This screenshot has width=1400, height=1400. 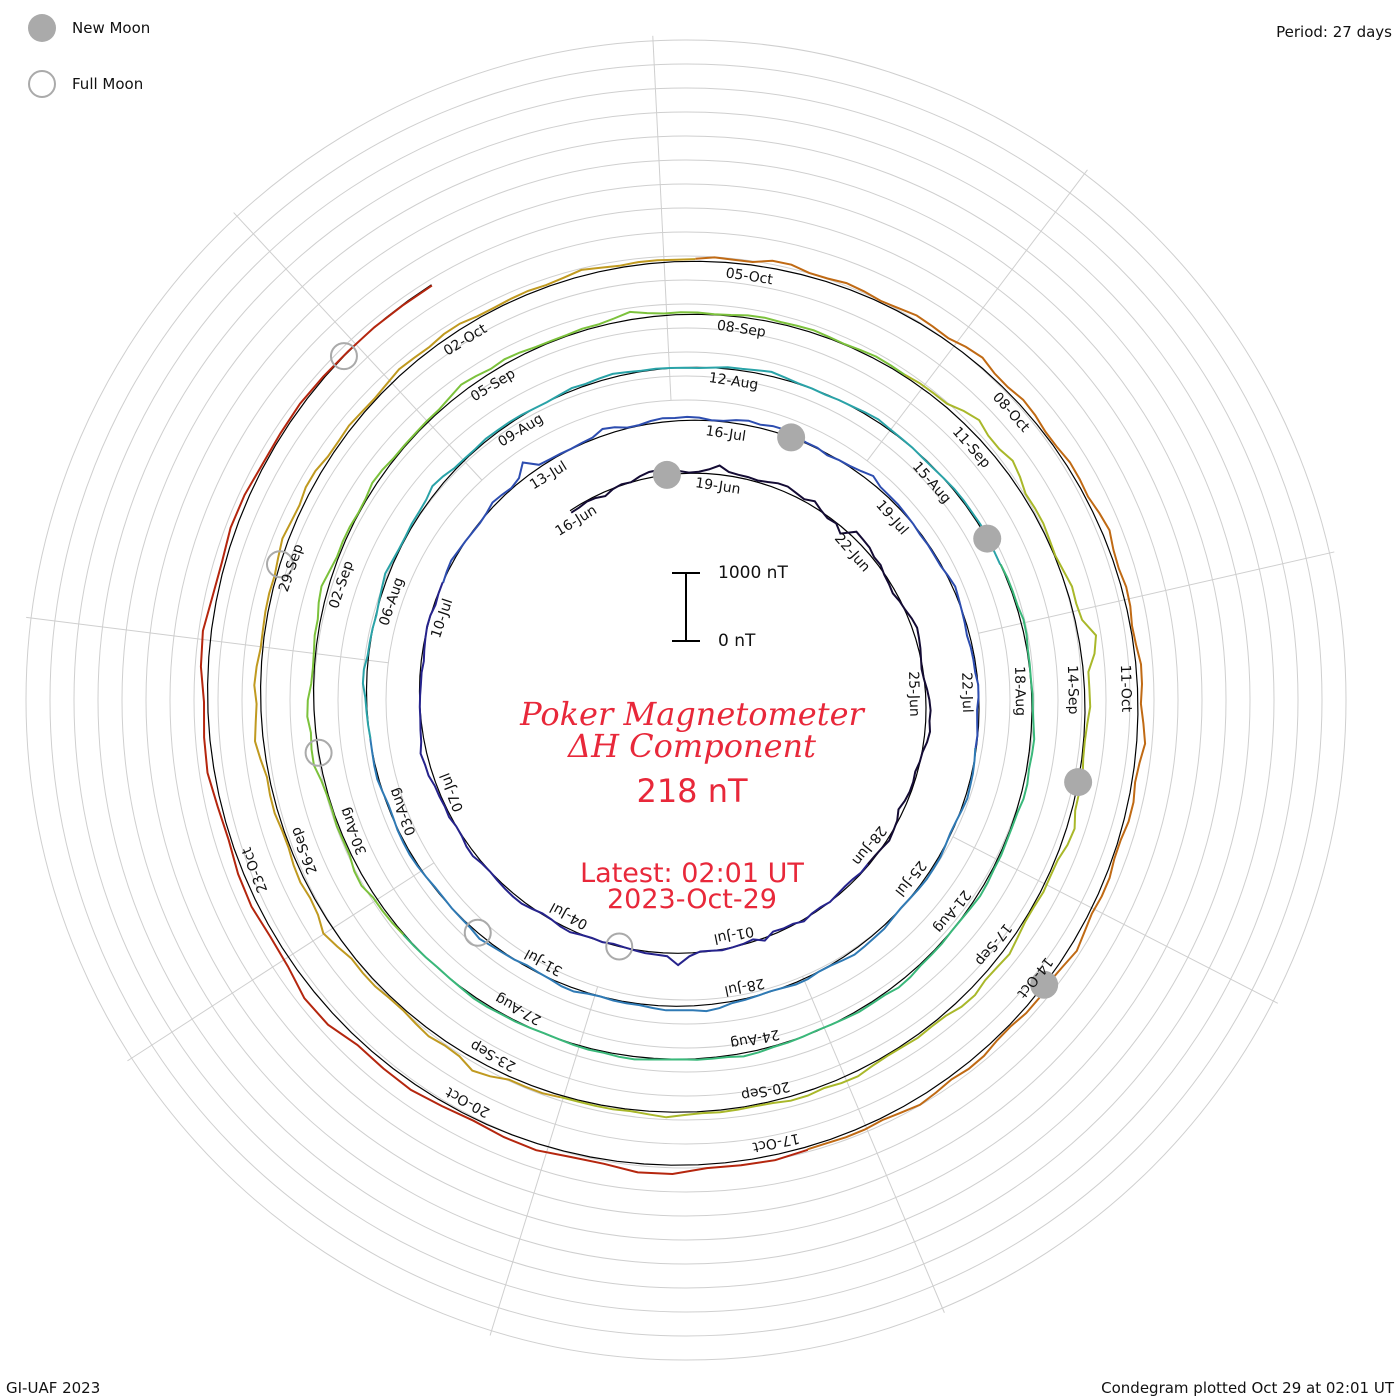 What do you see at coordinates (744, 987) in the screenshot?
I see `date-label: 28-Jul` at bounding box center [744, 987].